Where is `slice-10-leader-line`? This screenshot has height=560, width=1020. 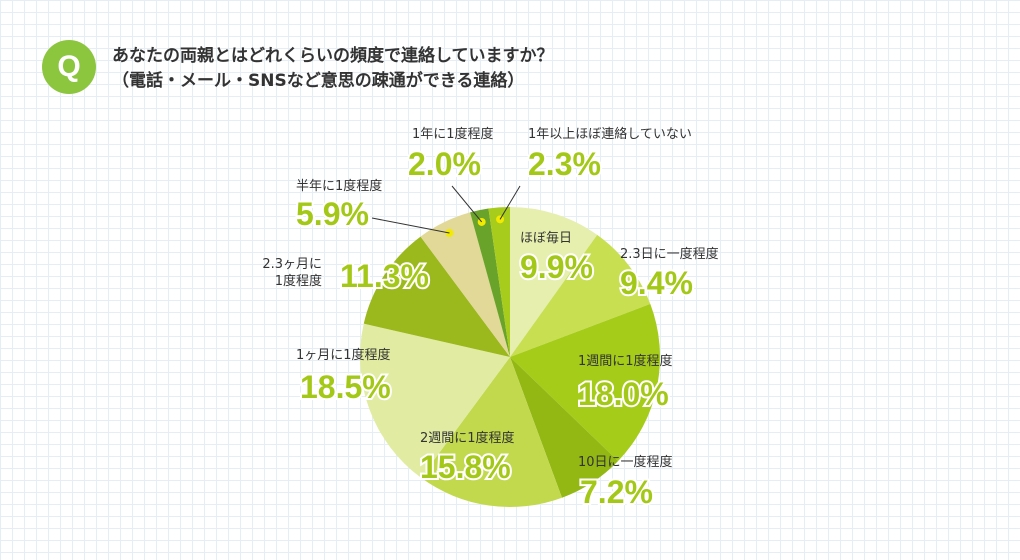
slice-10-leader-line is located at coordinates (510, 202).